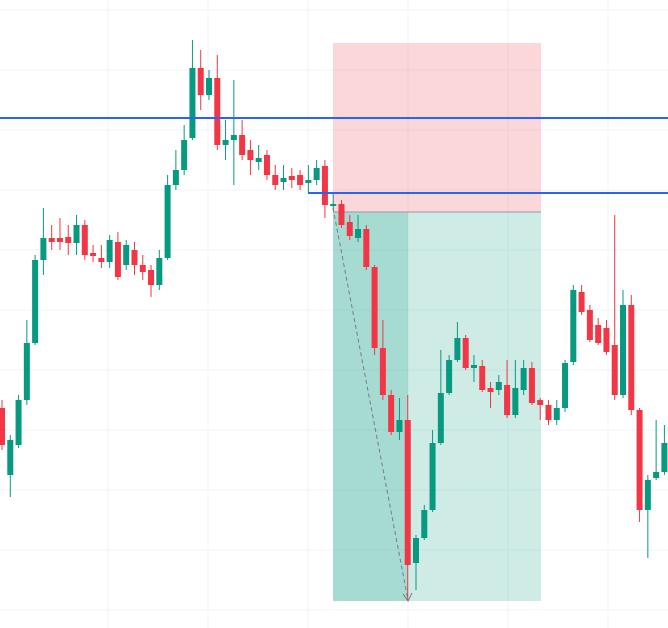  What do you see at coordinates (407, 597) in the screenshot?
I see `arrow-head` at bounding box center [407, 597].